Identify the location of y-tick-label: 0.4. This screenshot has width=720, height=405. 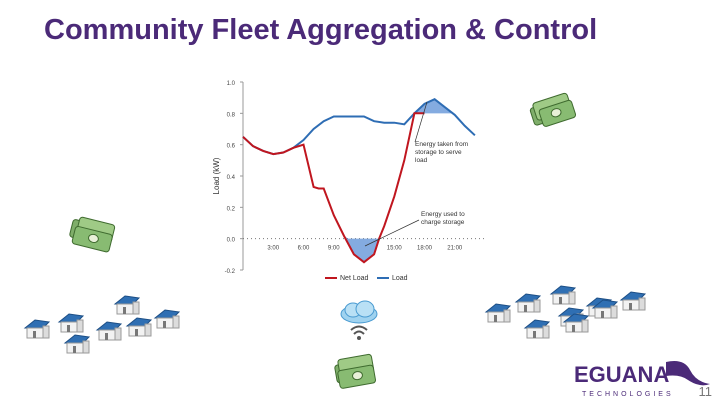
(231, 178).